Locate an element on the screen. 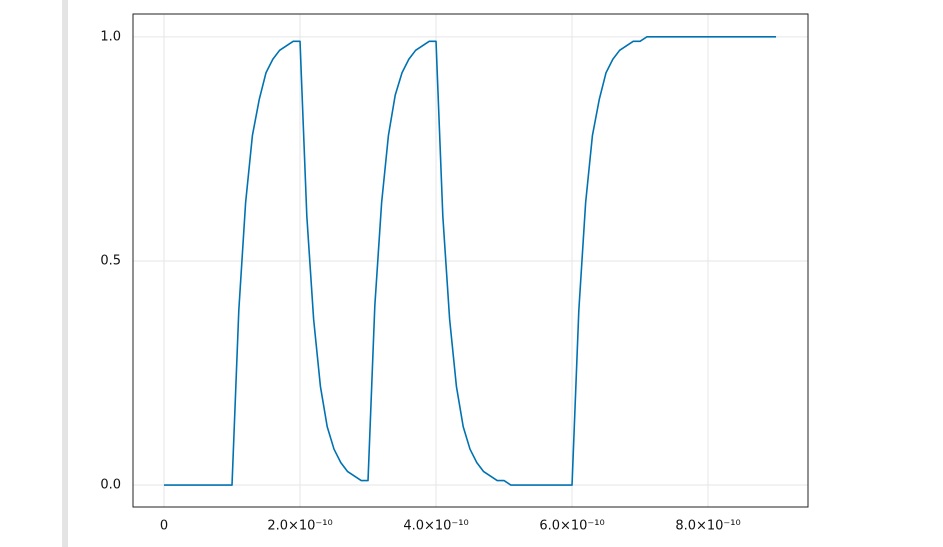 The width and height of the screenshot is (943, 547). x-tick-label: 4.0×10⁻¹⁰ is located at coordinates (435, 526).